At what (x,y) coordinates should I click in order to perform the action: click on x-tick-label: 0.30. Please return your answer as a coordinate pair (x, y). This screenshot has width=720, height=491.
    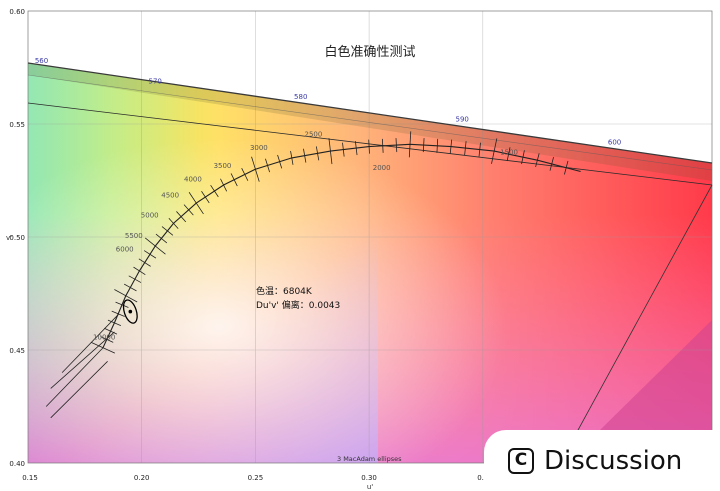
    Looking at the image, I should click on (369, 478).